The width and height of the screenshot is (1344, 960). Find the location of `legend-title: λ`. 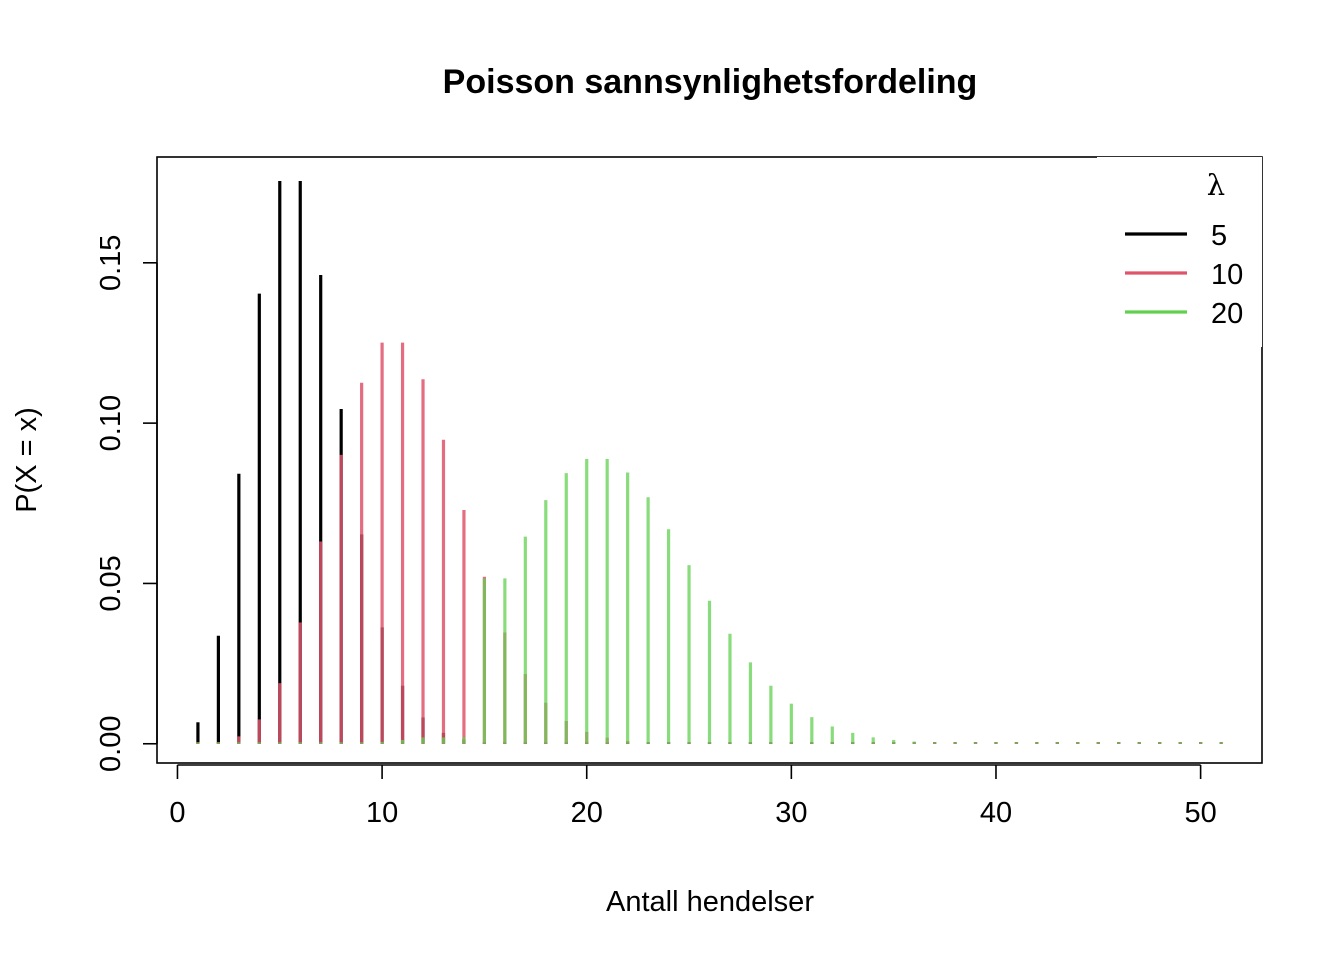

legend-title: λ is located at coordinates (1216, 185).